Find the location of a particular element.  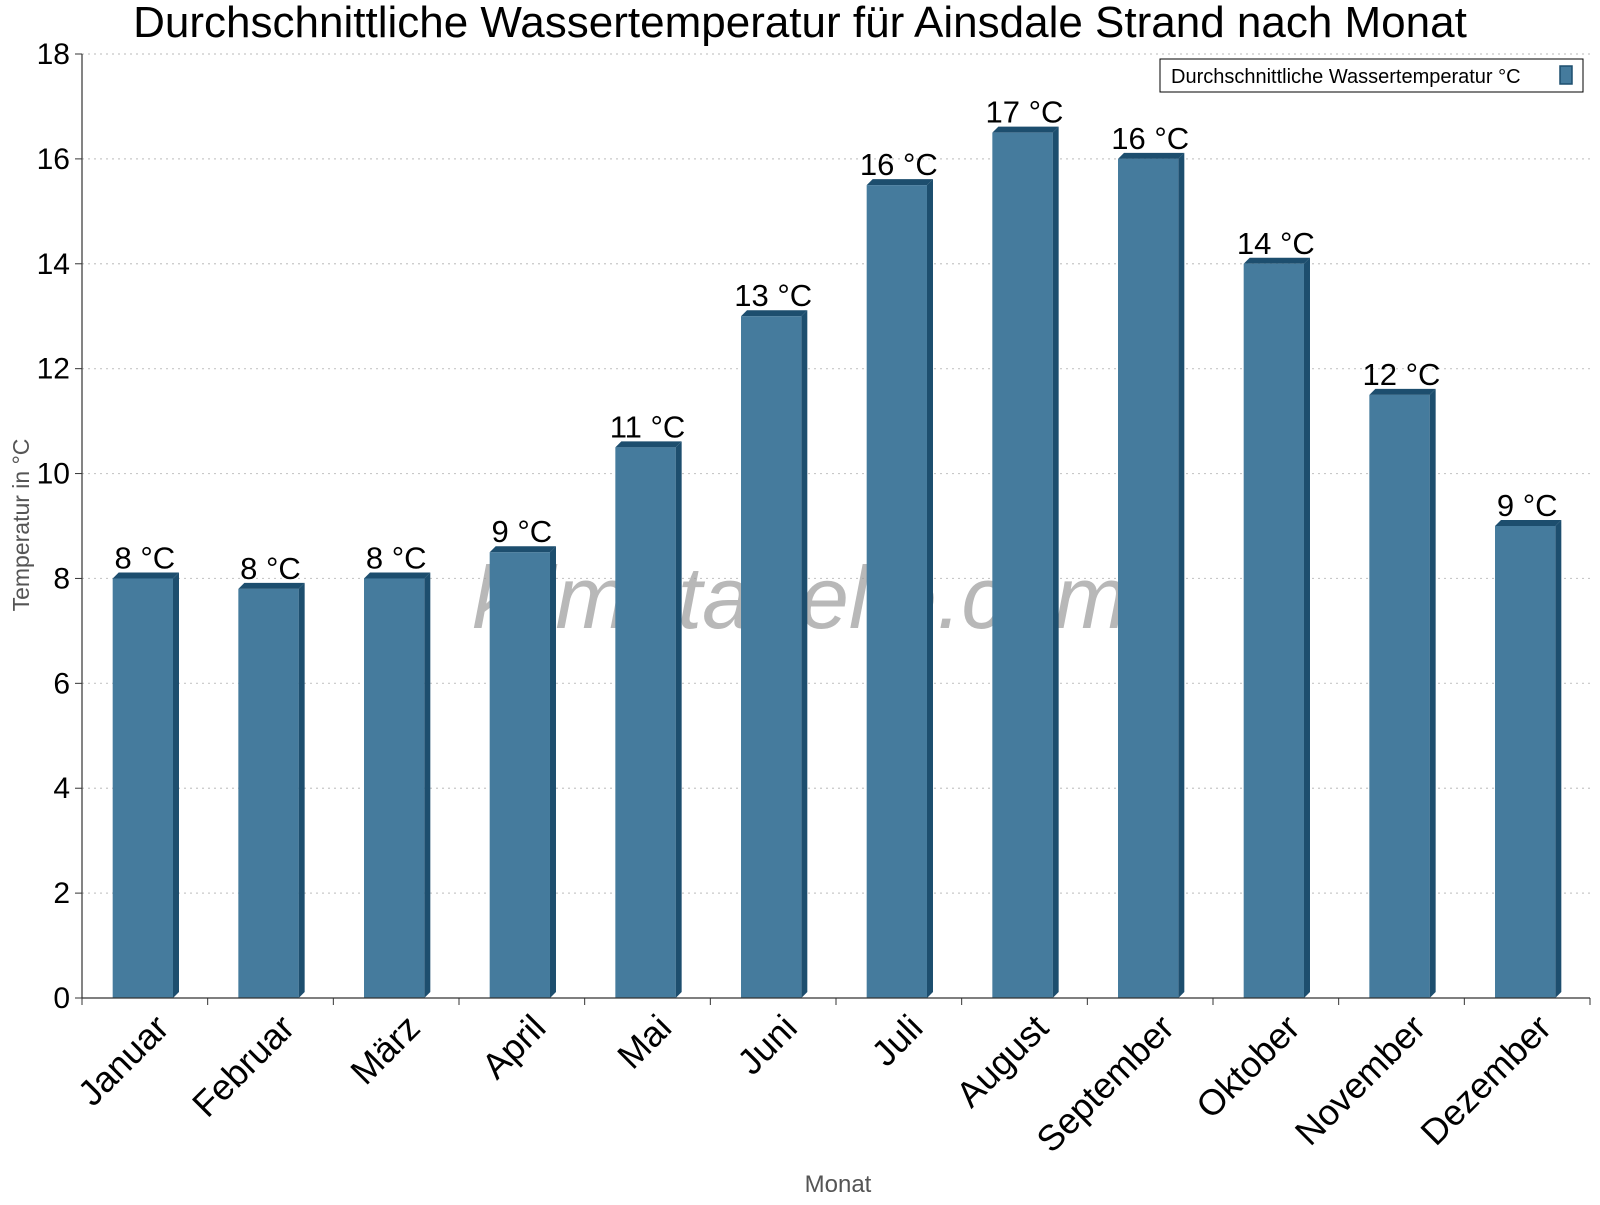

legend-label: Durchschnittliche Wassertemperatur °C is located at coordinates (1346, 77).